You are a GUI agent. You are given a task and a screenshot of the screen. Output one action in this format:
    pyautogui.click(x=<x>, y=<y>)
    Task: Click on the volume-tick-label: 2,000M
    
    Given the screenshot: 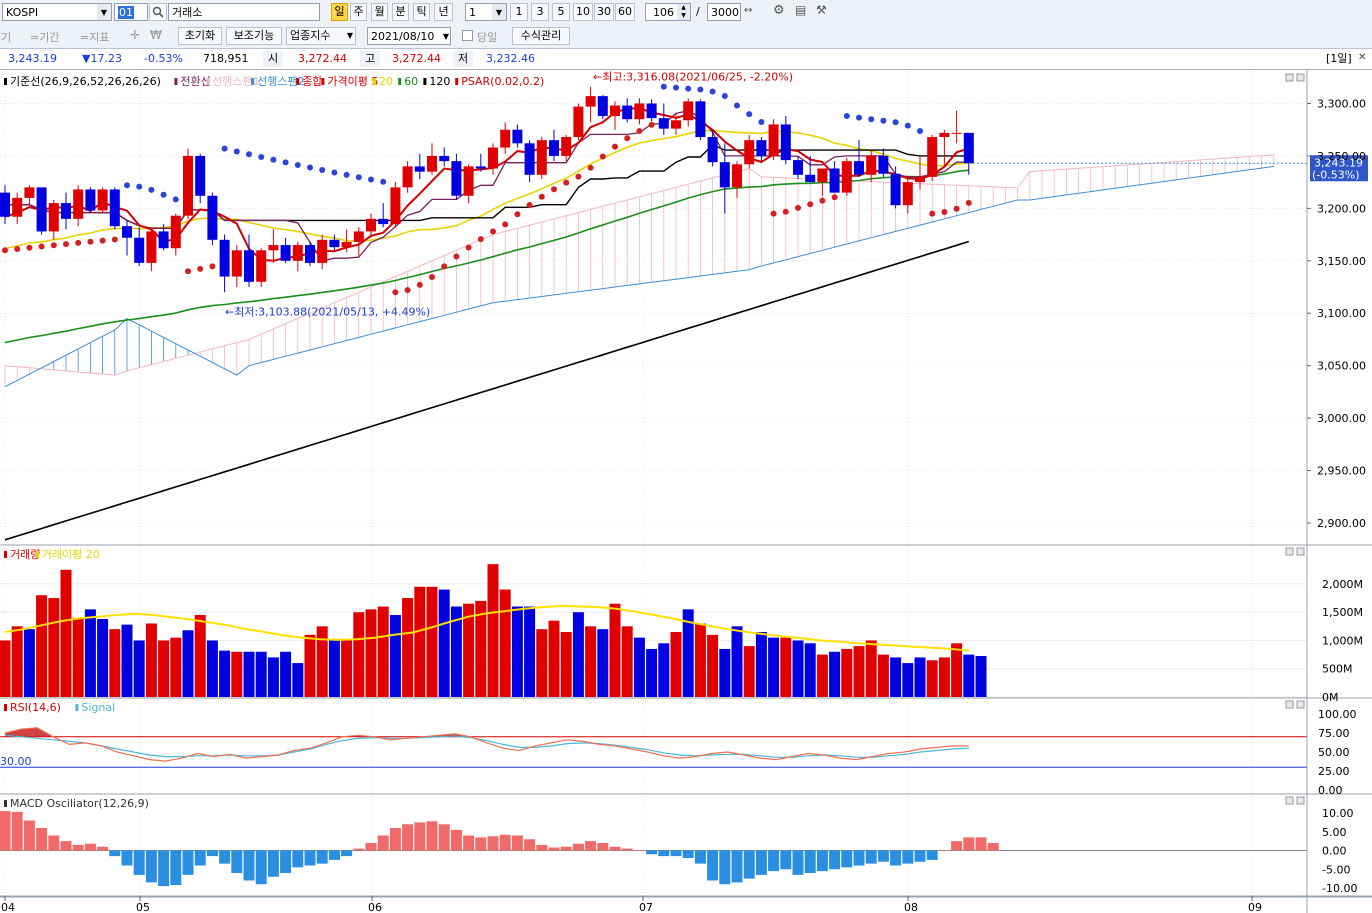 What is the action you would take?
    pyautogui.click(x=1342, y=584)
    